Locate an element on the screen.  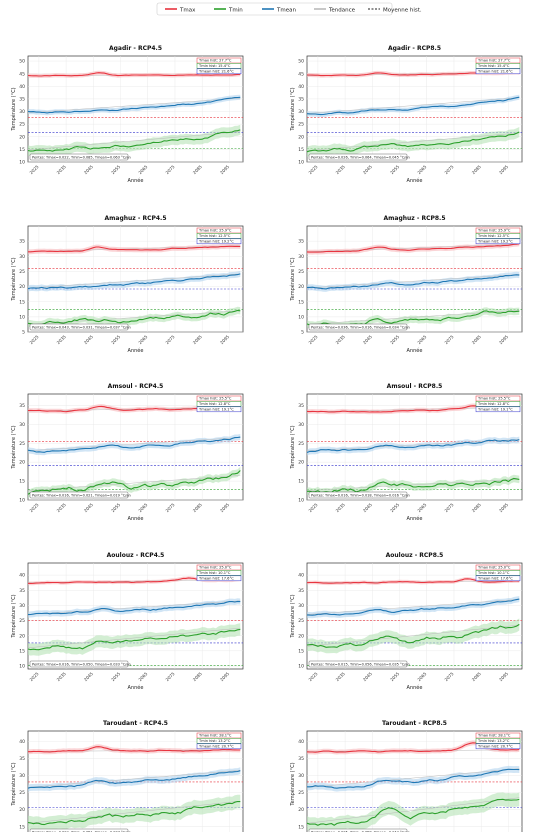
hist-box-label: Tmean hist: 20.7°C is located at coordinates (216, 747).